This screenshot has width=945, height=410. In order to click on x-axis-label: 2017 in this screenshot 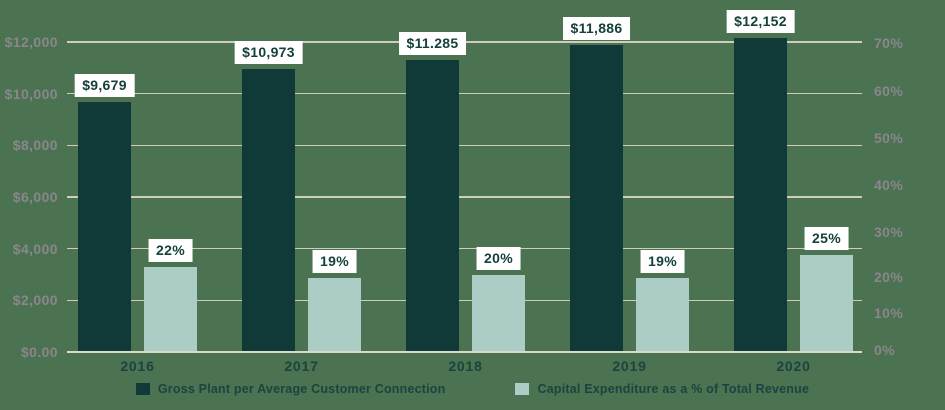, I will do `click(301, 366)`.